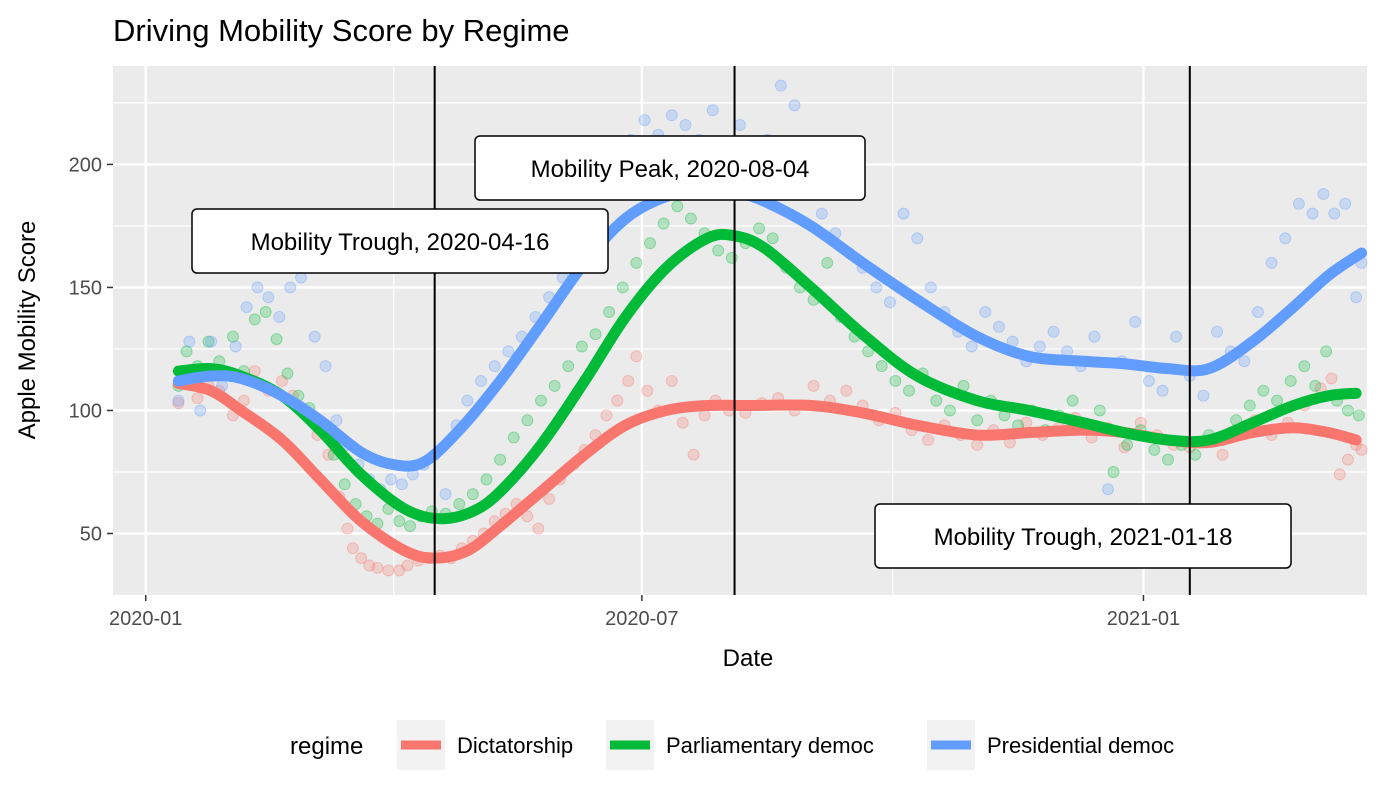  Describe the element at coordinates (91, 534) in the screenshot. I see `y-tick-label: 50` at that location.